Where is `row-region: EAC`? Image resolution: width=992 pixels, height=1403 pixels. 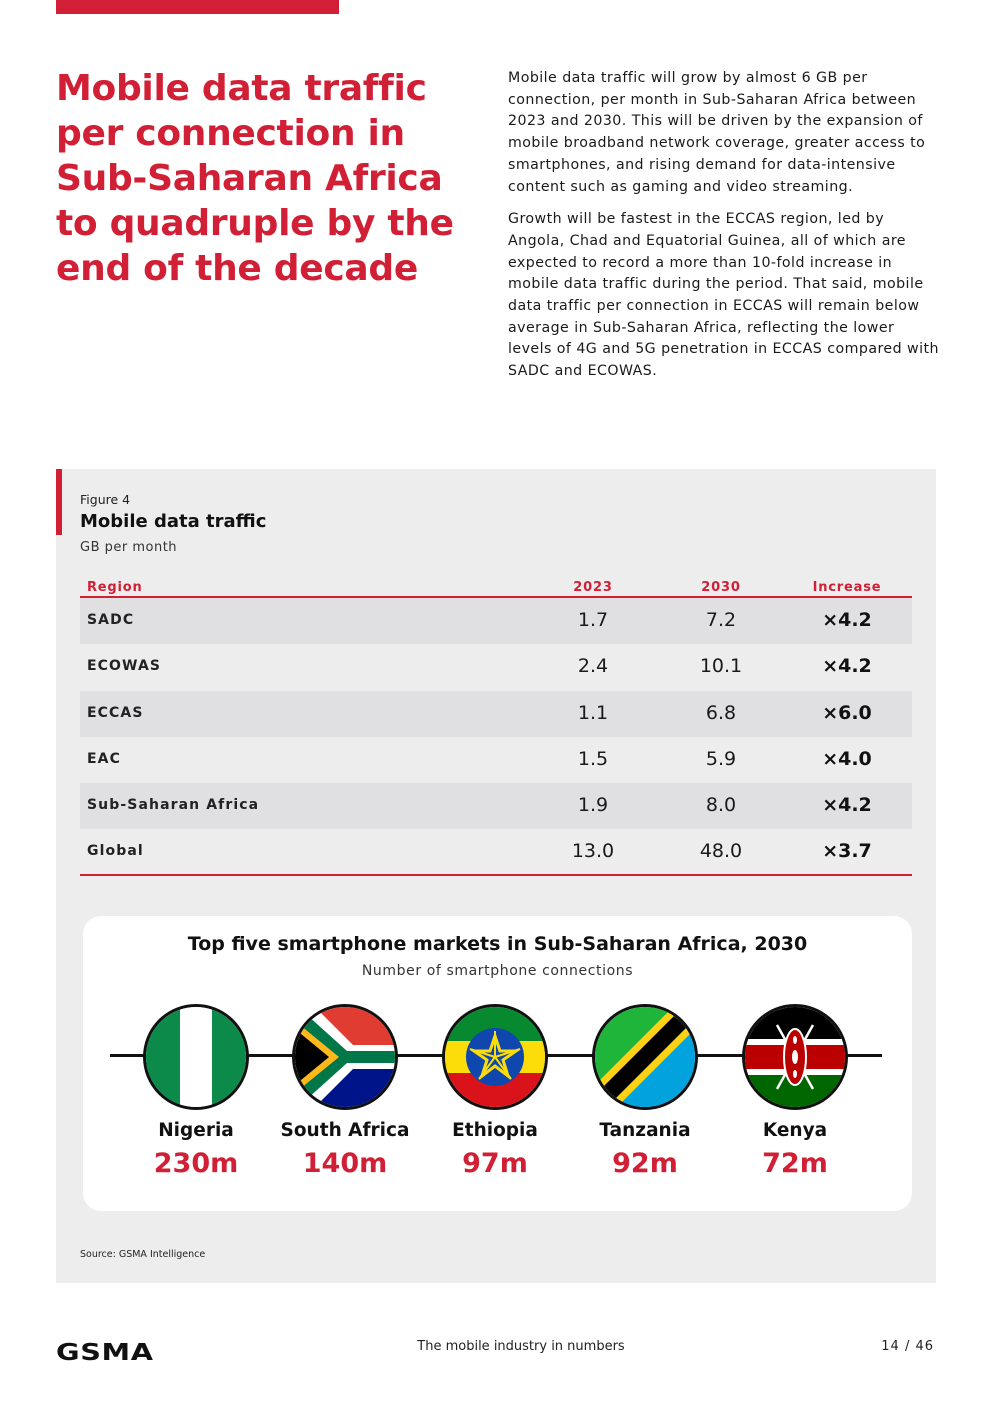
row-region: EAC is located at coordinates (104, 758).